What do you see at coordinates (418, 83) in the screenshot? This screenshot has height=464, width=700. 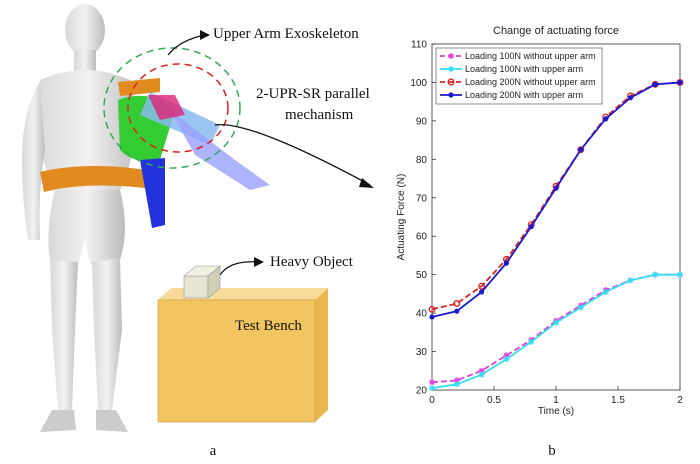 I see `y-tick-label: 100` at bounding box center [418, 83].